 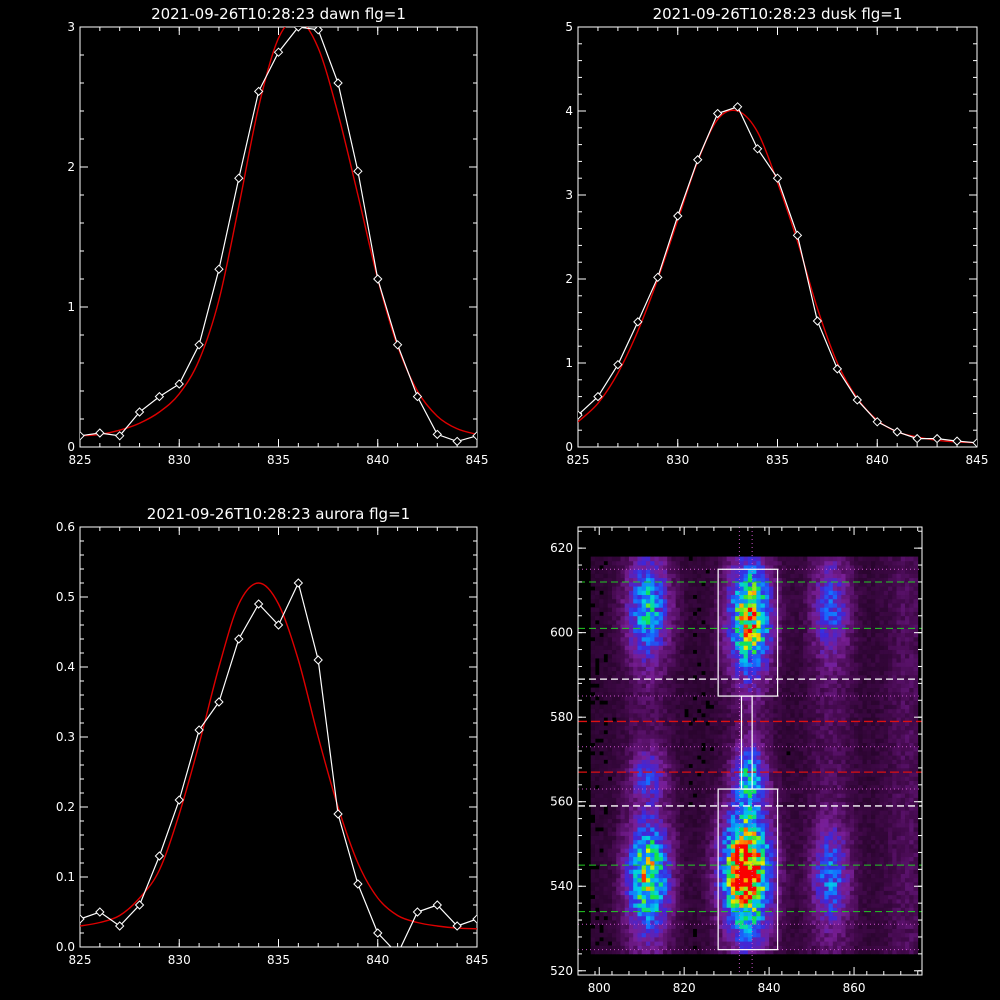 I want to click on chart-title: 2021-09-26T10:28:23 aurora flg=1, so click(x=278, y=514).